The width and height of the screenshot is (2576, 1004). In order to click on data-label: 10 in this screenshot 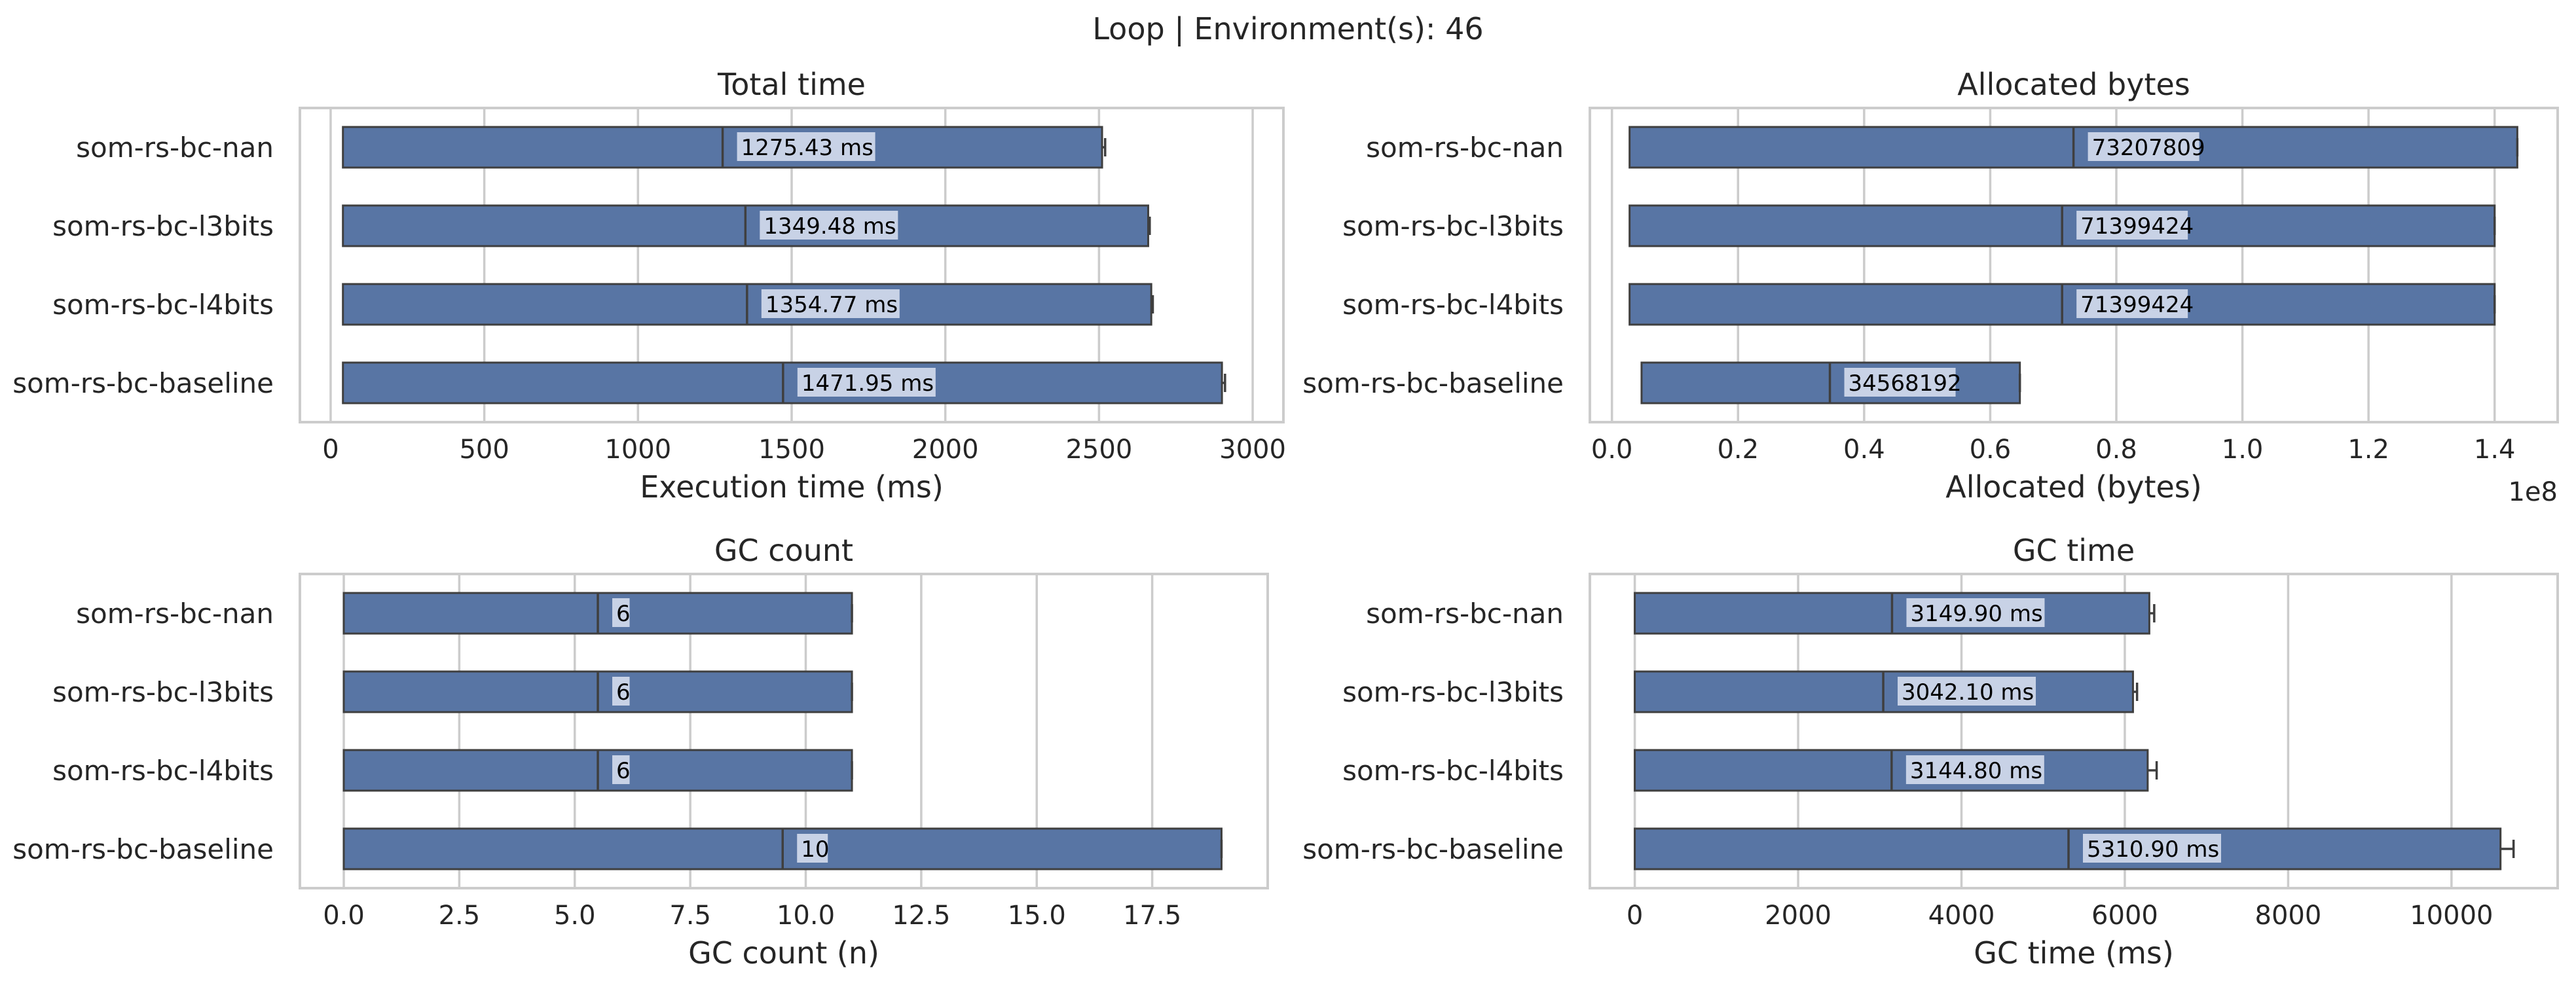, I will do `click(815, 849)`.